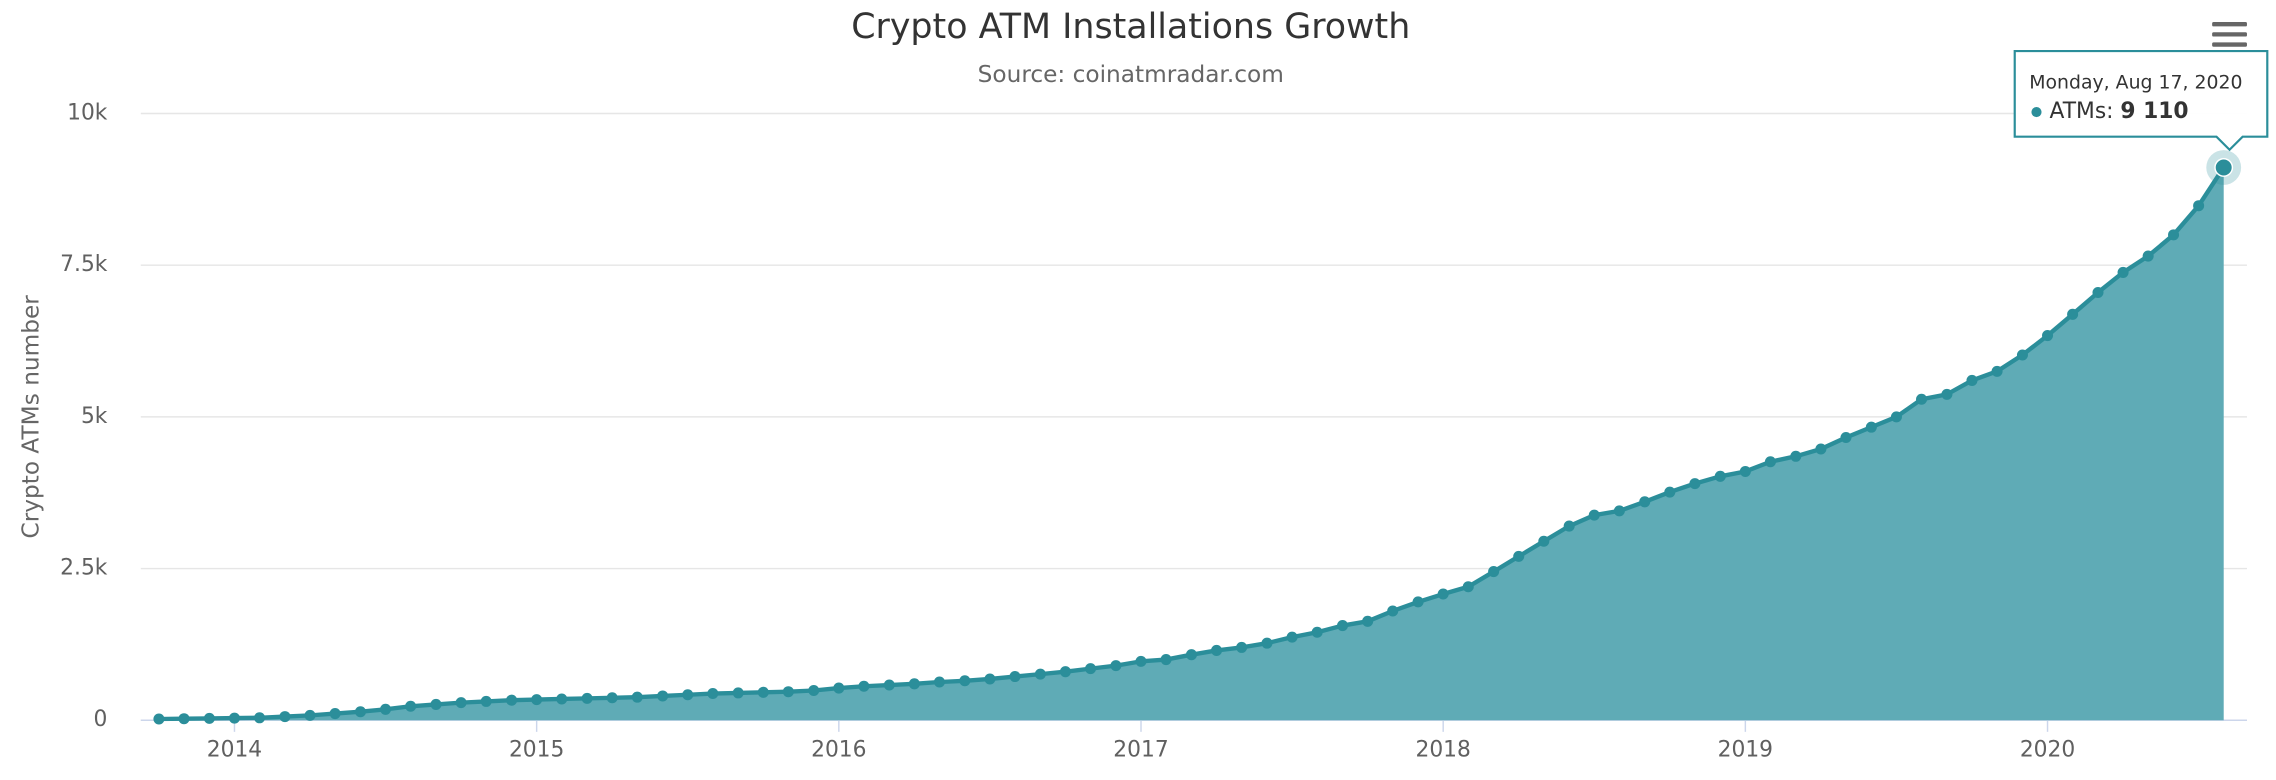 The height and width of the screenshot is (780, 2276). Describe the element at coordinates (838, 750) in the screenshot. I see `x-tick-label: 2016` at that location.